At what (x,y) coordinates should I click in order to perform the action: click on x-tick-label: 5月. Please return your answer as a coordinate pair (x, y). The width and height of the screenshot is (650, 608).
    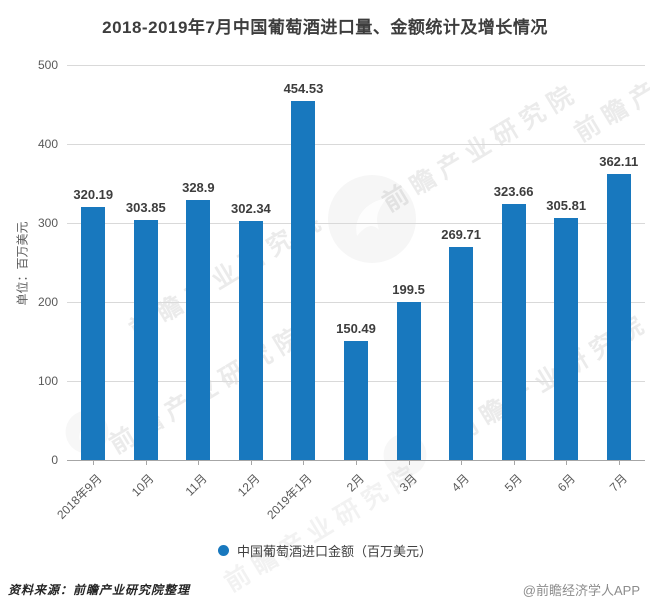
    Looking at the image, I should click on (513, 483).